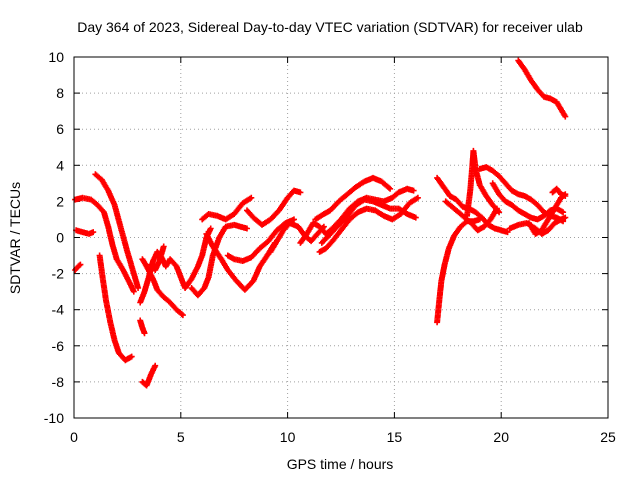 The image size is (640, 480). What do you see at coordinates (60, 93) in the screenshot?
I see `y-tick-label: 8` at bounding box center [60, 93].